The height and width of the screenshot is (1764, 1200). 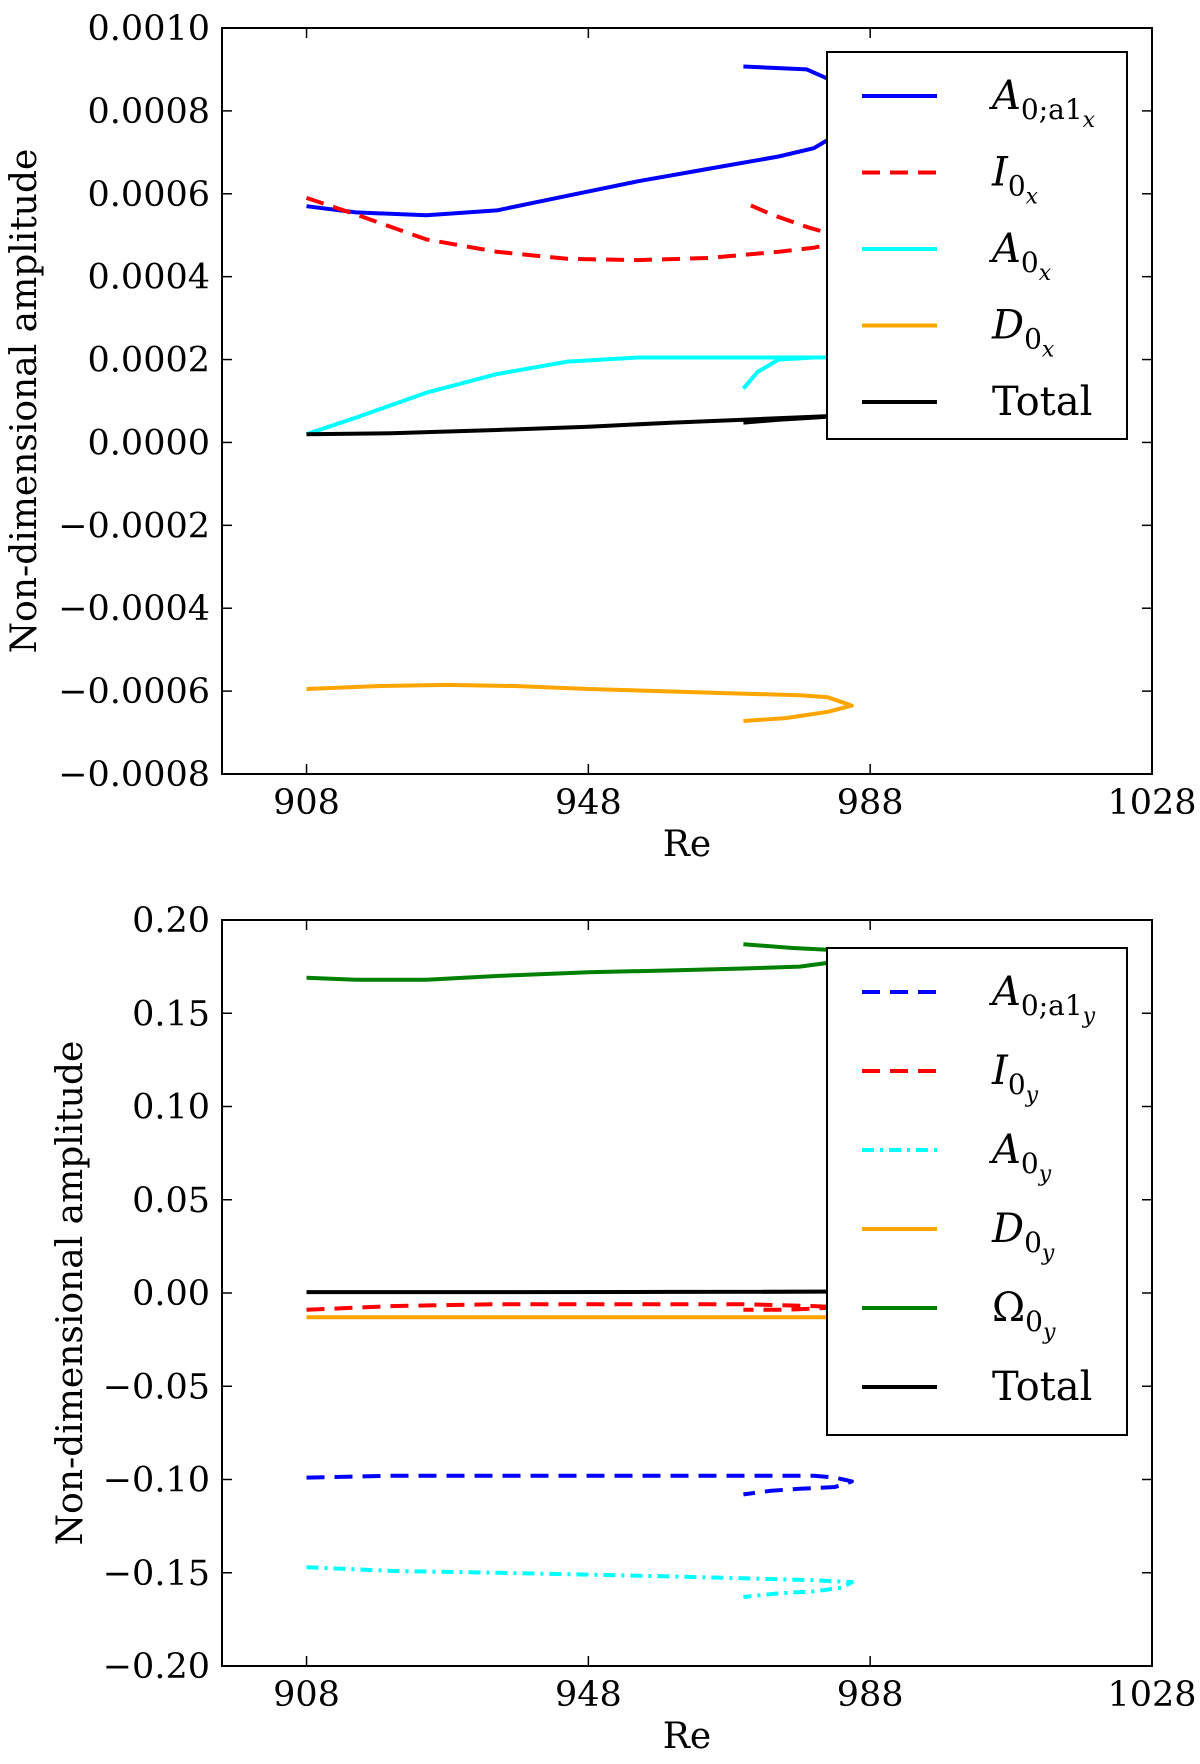 I want to click on y-tick-label: −0.05, so click(x=156, y=1387).